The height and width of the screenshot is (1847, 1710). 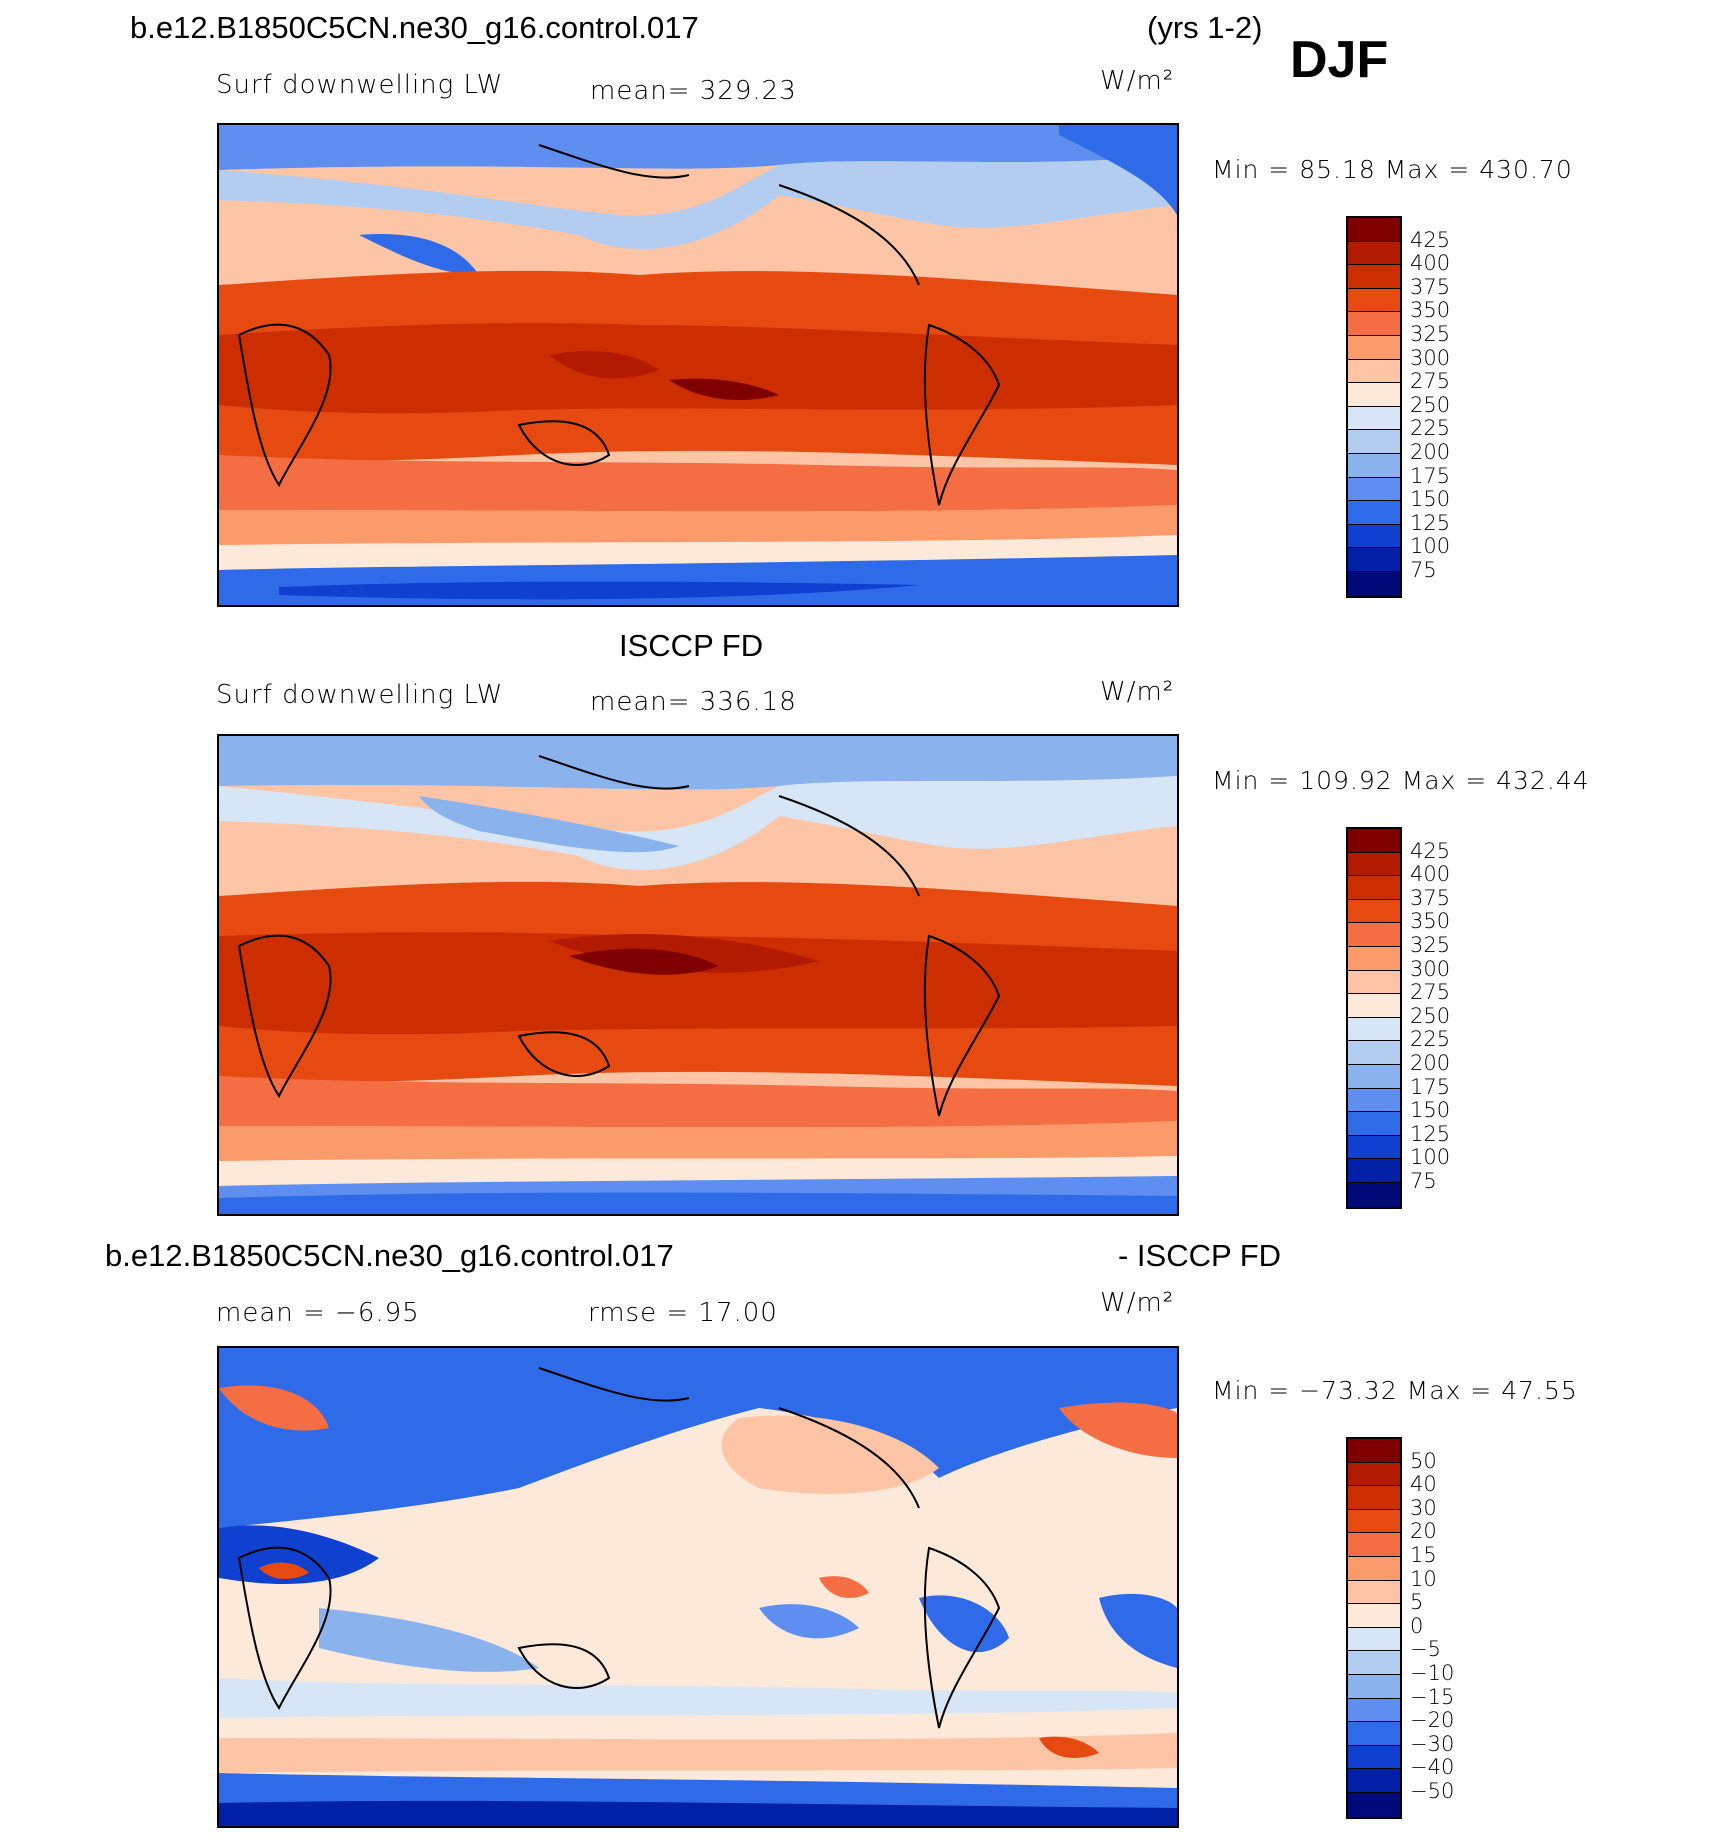 What do you see at coordinates (1395, 1390) in the screenshot?
I see `panel3-minmax: Min = −73.32 Max = 47.55` at bounding box center [1395, 1390].